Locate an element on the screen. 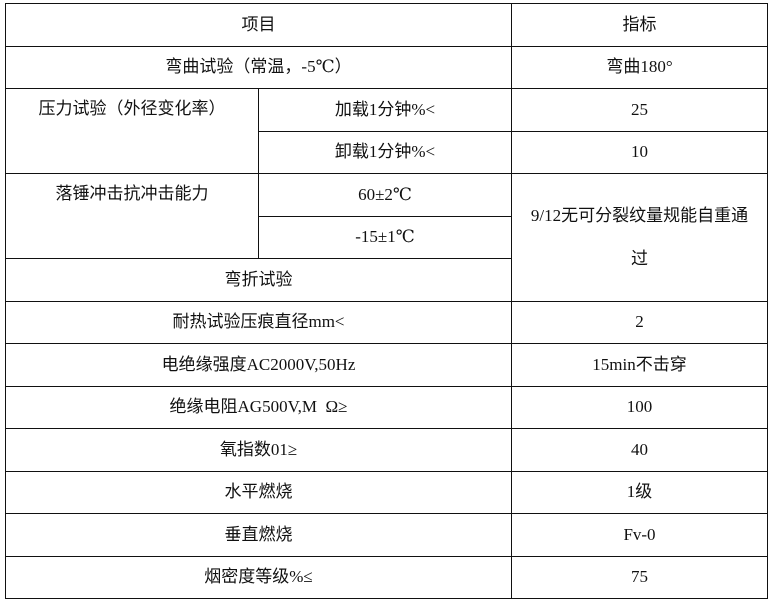 Image resolution: width=769 pixels, height=608 pixels. row-value: 2 is located at coordinates (639, 322).